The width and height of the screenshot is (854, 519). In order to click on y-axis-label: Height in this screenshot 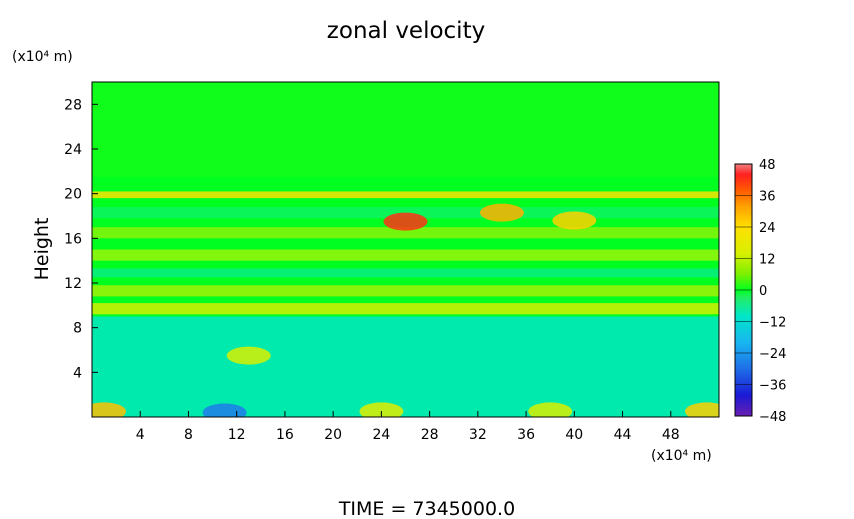, I will do `click(42, 249)`.